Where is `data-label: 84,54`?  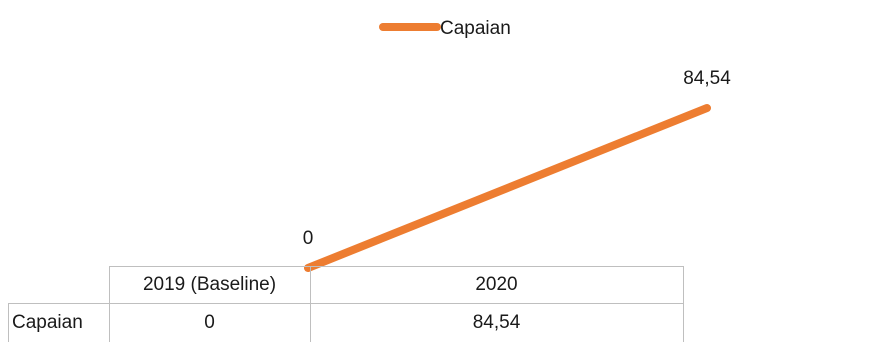
data-label: 84,54 is located at coordinates (707, 78).